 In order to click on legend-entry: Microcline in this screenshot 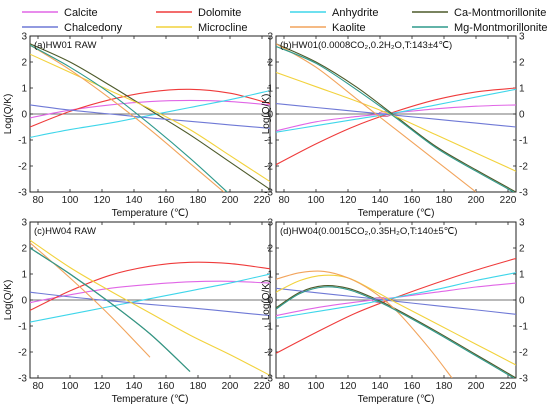, I will do `click(202, 28)`.